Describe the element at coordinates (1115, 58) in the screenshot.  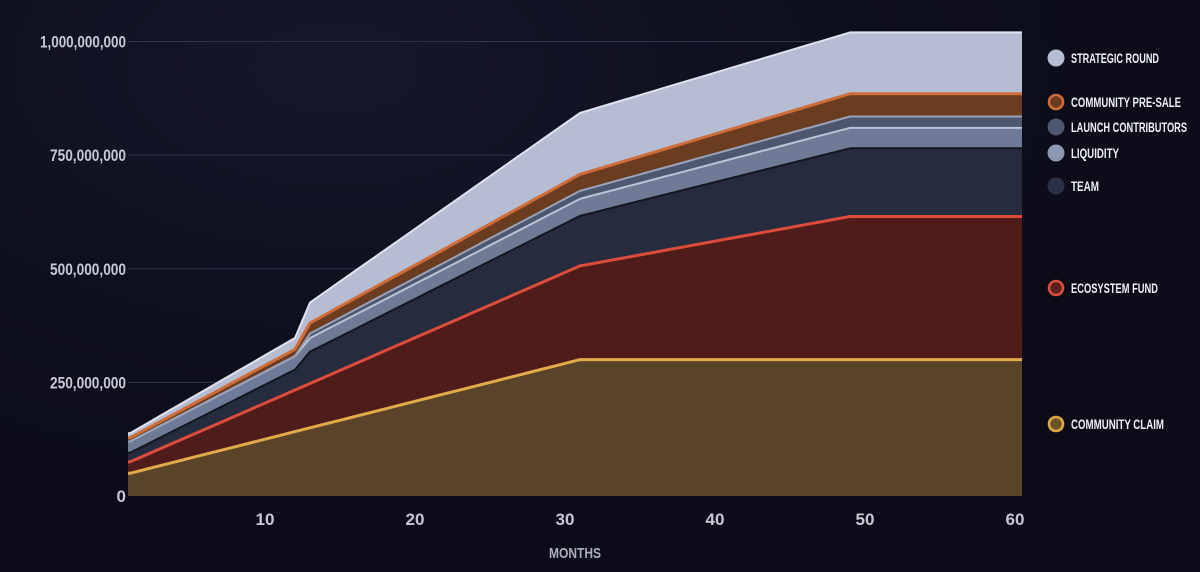
I see `legend-label-strategic-round: STRATEGIC ROUND` at that location.